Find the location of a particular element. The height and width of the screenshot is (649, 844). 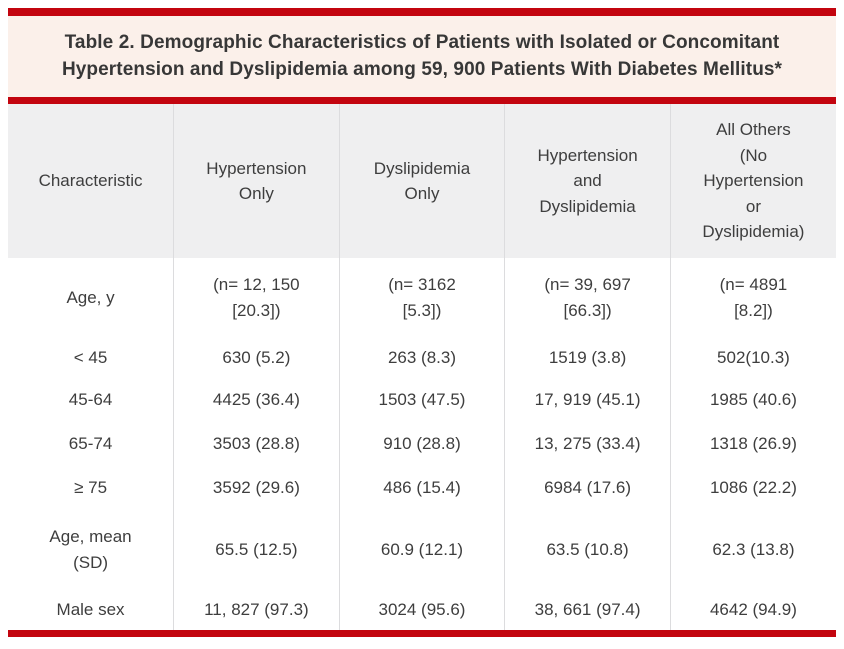

cell: 11, 827 (97.3) is located at coordinates (256, 610).